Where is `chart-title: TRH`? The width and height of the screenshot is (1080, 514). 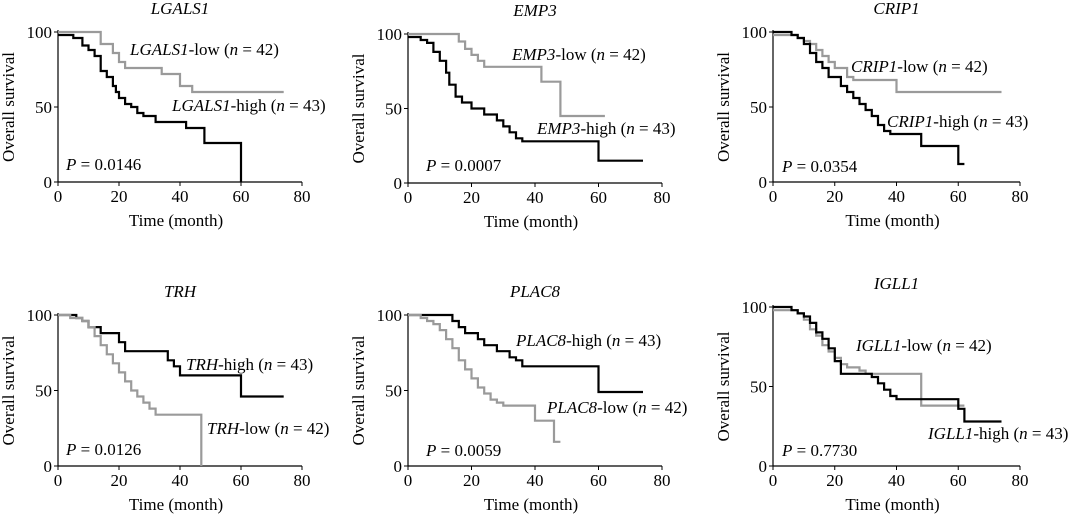
chart-title: TRH is located at coordinates (181, 291).